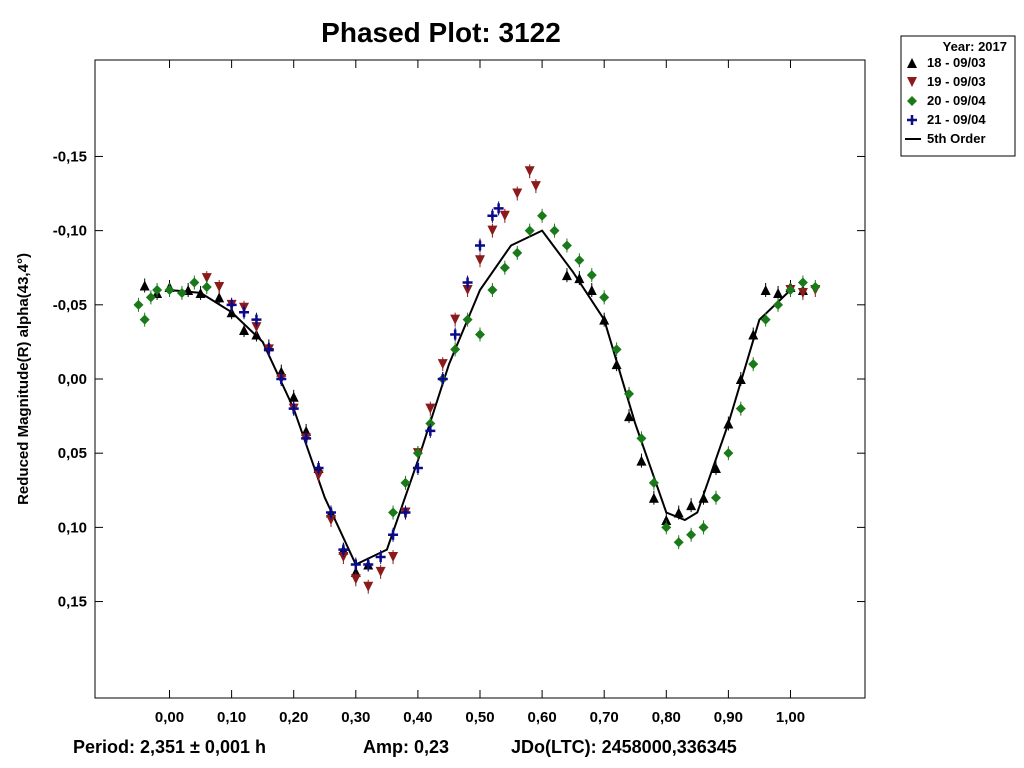 The height and width of the screenshot is (768, 1024). What do you see at coordinates (70, 156) in the screenshot?
I see `y-tick-label: -0,15` at bounding box center [70, 156].